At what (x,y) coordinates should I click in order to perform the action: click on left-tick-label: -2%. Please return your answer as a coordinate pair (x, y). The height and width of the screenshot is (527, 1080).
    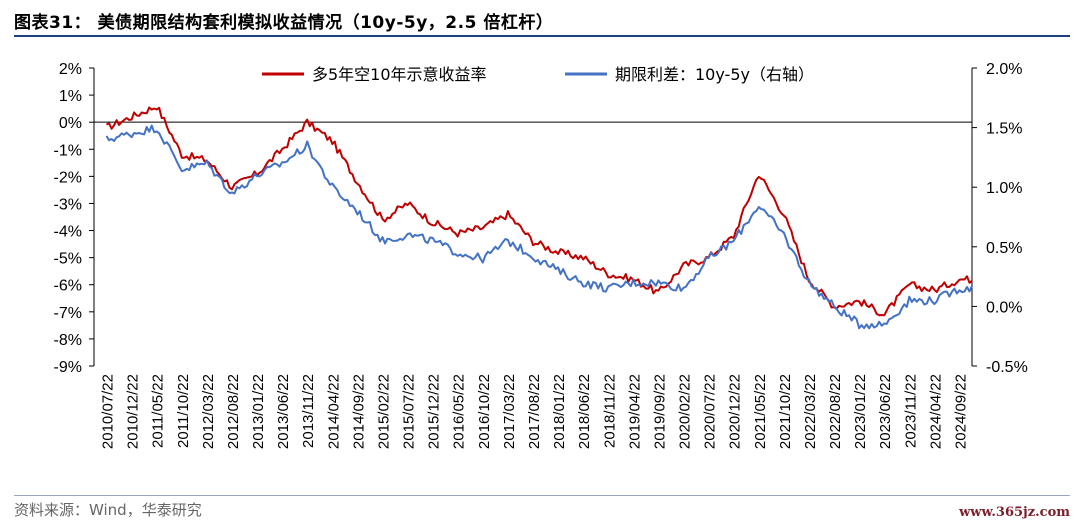
    Looking at the image, I should click on (68, 177).